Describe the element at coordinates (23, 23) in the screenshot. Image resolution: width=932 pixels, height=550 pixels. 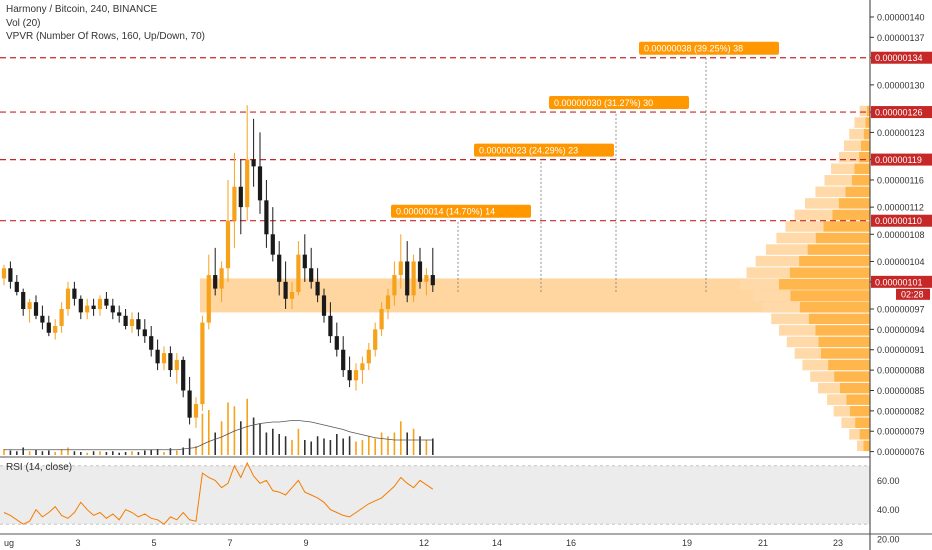
I see `volume-indicator-label: Vol (20)` at that location.